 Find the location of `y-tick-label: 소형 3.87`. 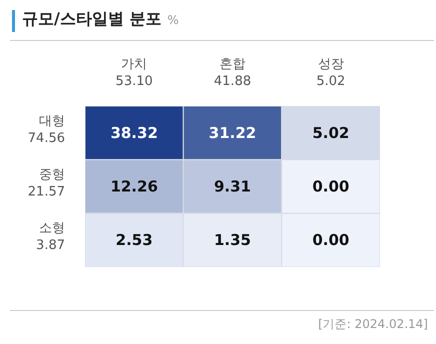

y-tick-label: 소형 3.87 is located at coordinates (50, 237).